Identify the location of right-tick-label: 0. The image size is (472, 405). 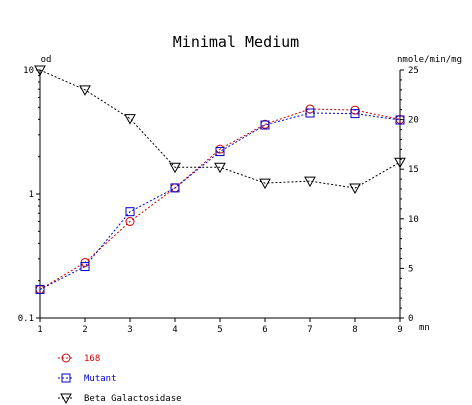
(410, 319).